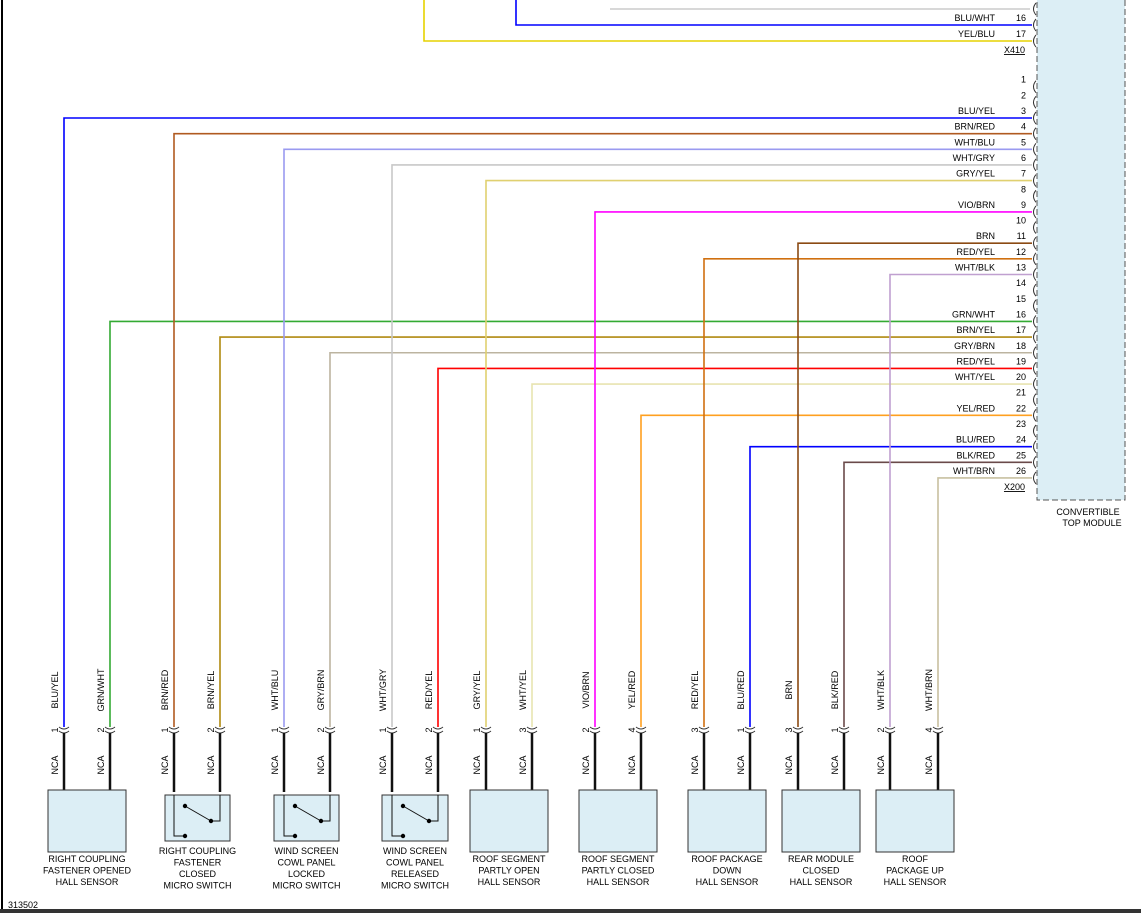 This screenshot has height=914, width=1141. Describe the element at coordinates (87, 821) in the screenshot. I see `hall-sensor-box` at that location.